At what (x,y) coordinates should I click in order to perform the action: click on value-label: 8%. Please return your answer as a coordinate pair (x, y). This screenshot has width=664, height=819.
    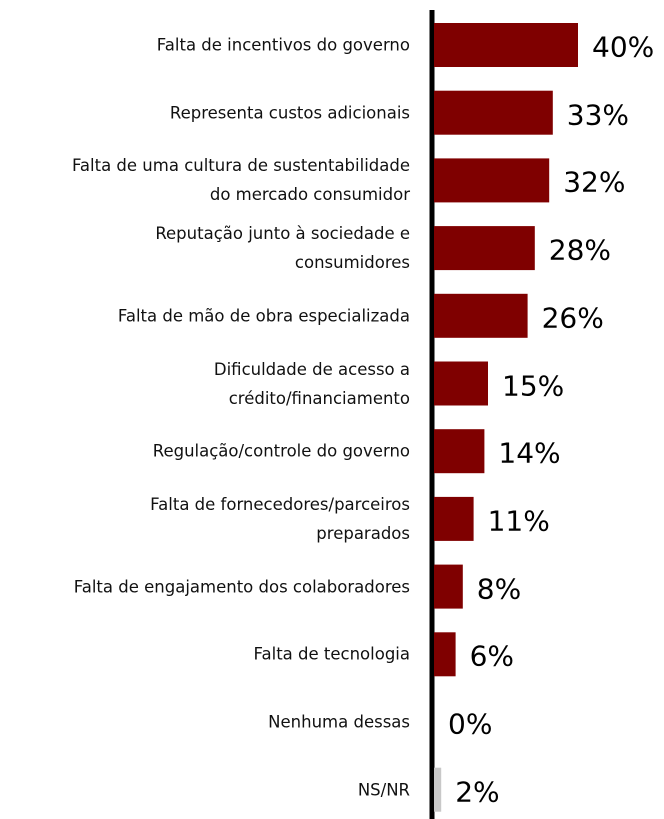
    Looking at the image, I should click on (499, 589).